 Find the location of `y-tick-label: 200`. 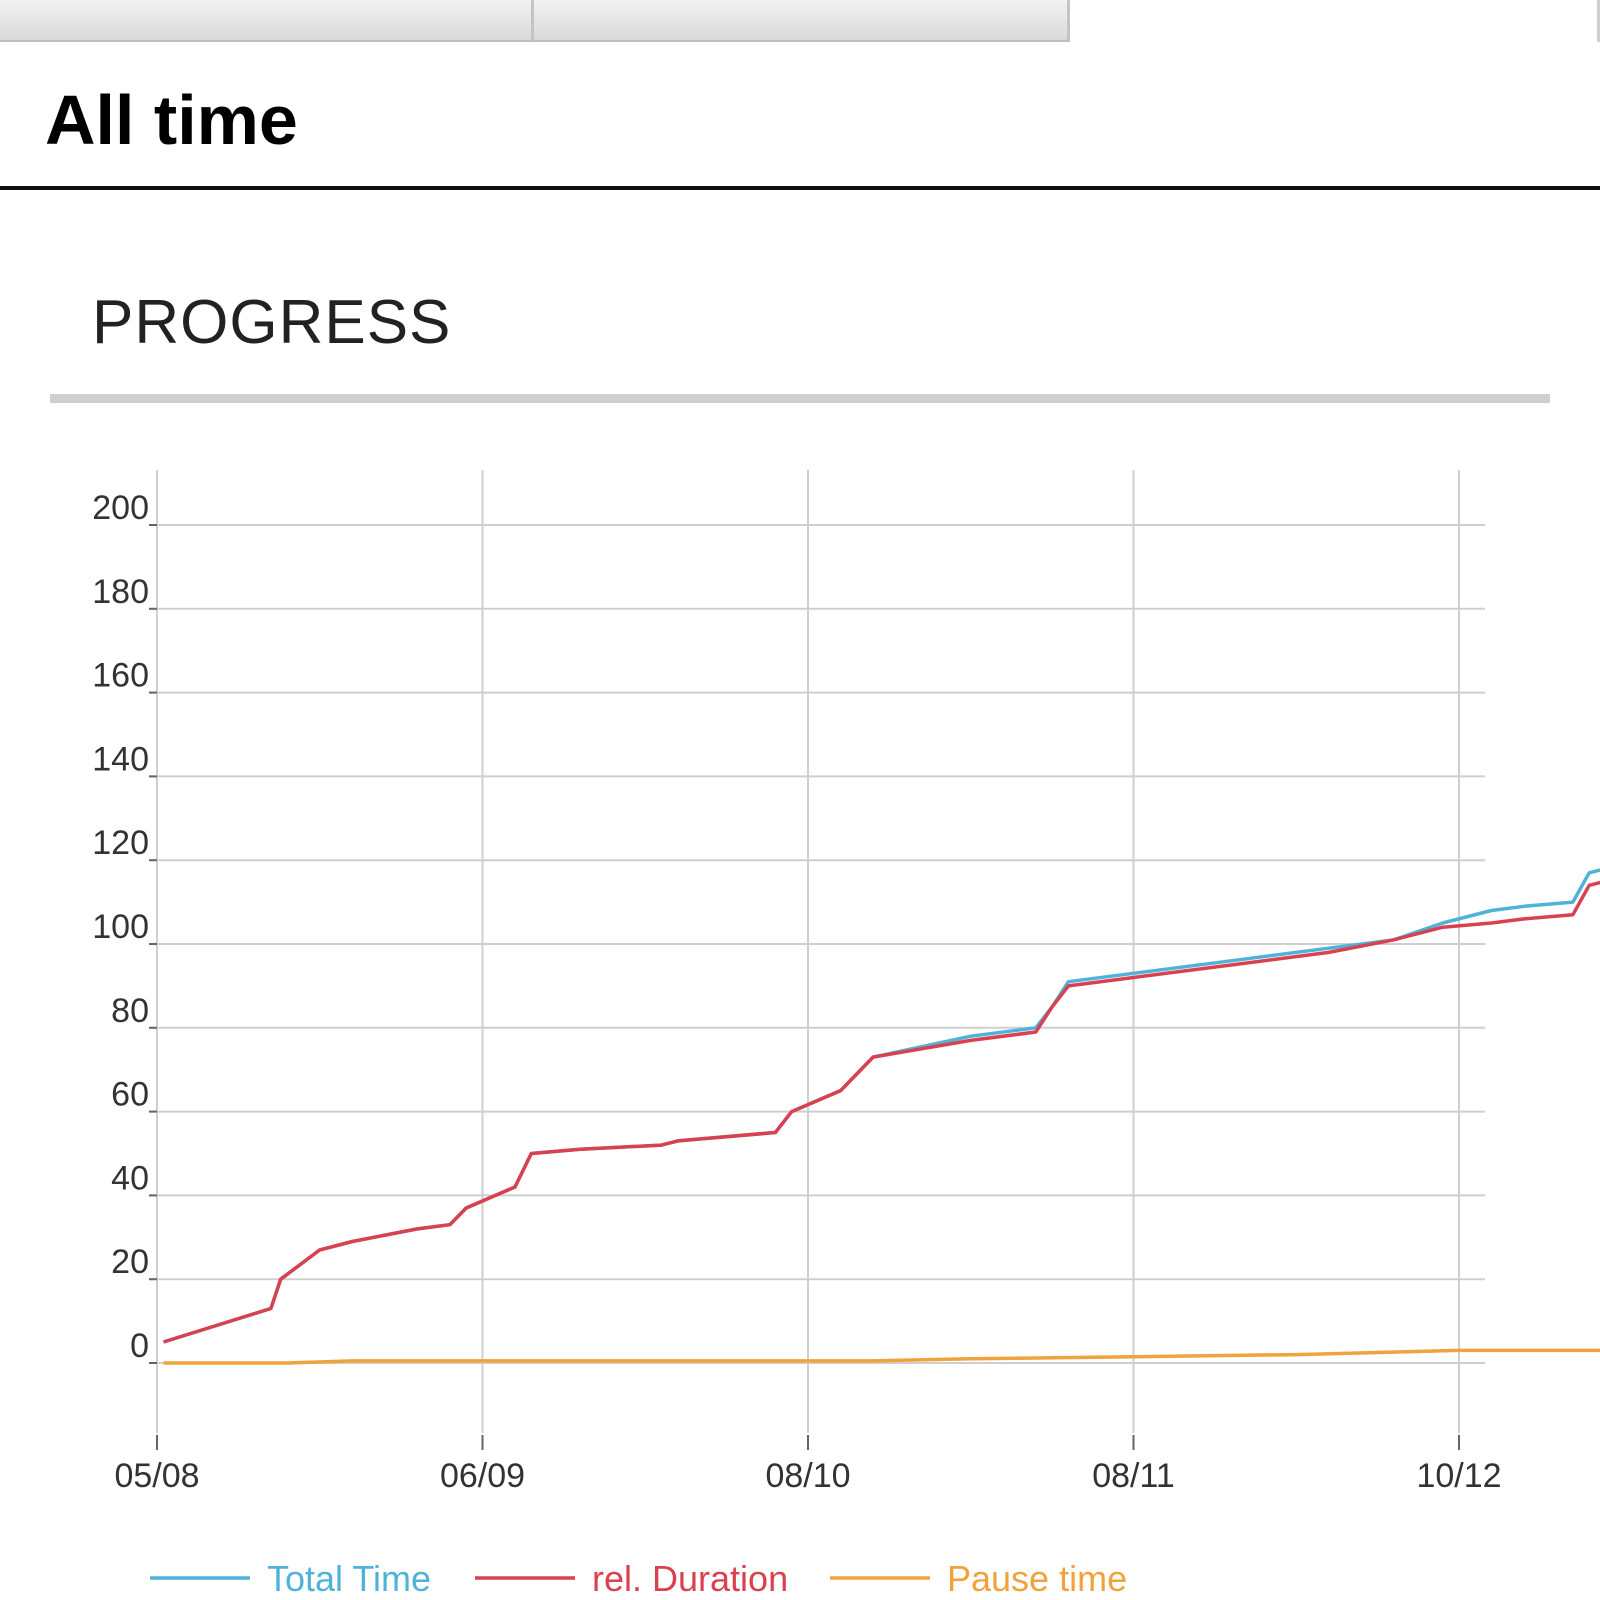

y-tick-label: 200 is located at coordinates (120, 508).